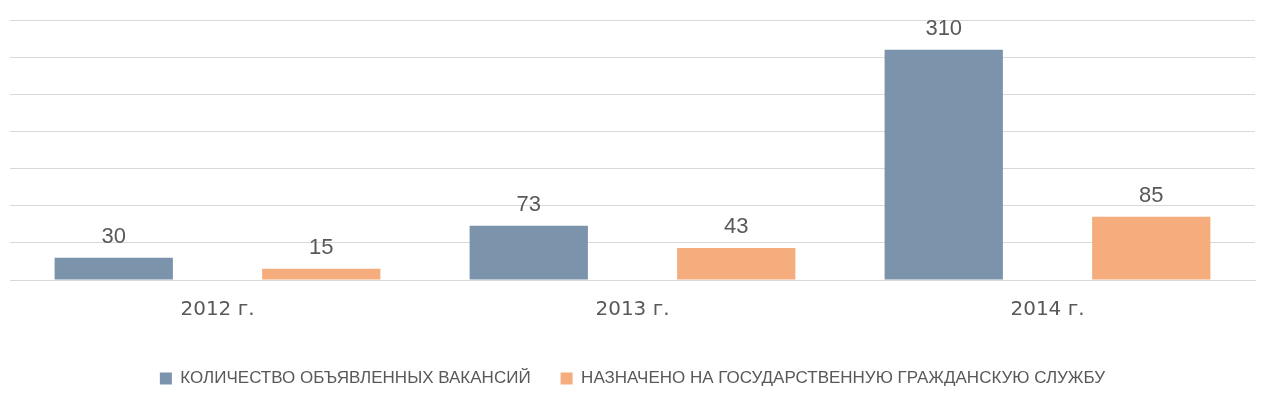  Describe the element at coordinates (113, 235) in the screenshot. I see `data-label: 30` at that location.